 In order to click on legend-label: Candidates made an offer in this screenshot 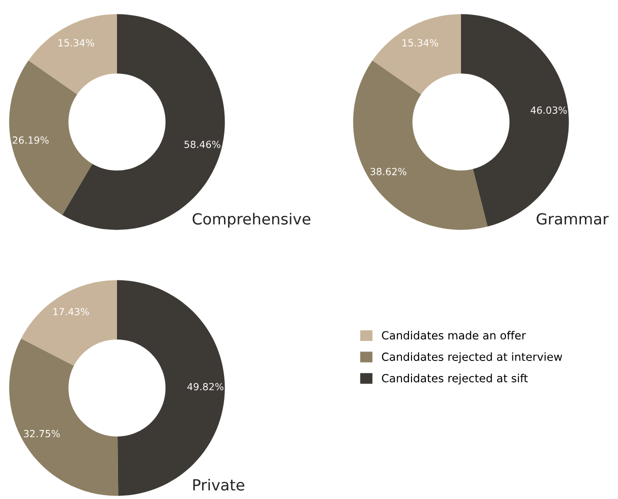, I will do `click(454, 335)`.